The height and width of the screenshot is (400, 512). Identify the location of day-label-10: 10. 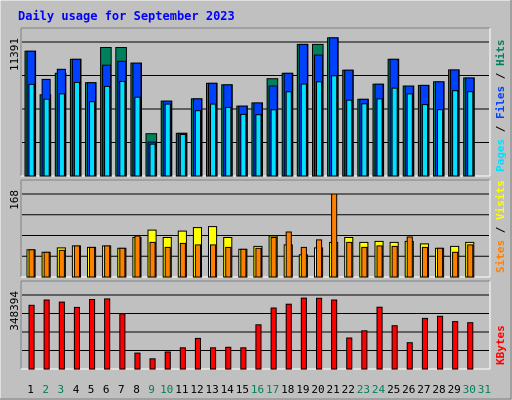
(166, 389).